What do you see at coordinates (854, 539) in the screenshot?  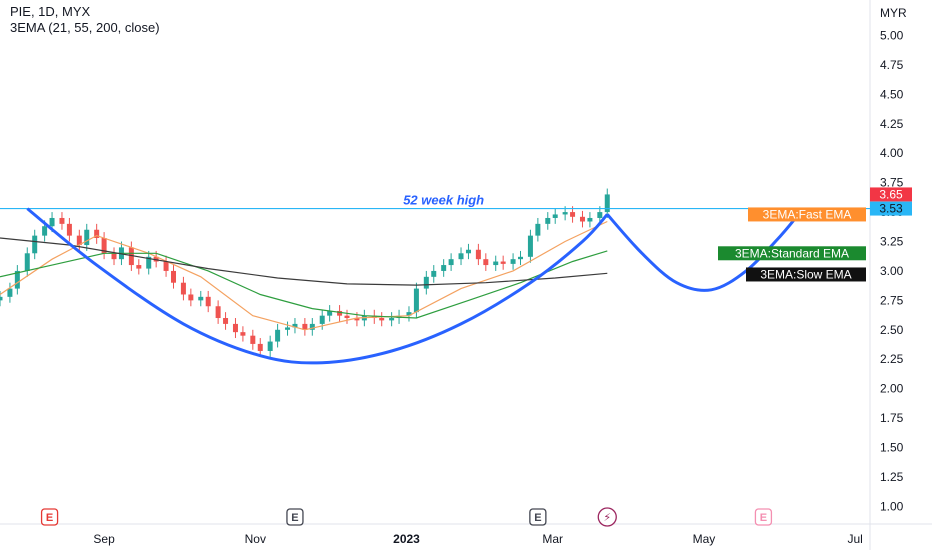 I see `x-tick-label: Jul` at bounding box center [854, 539].